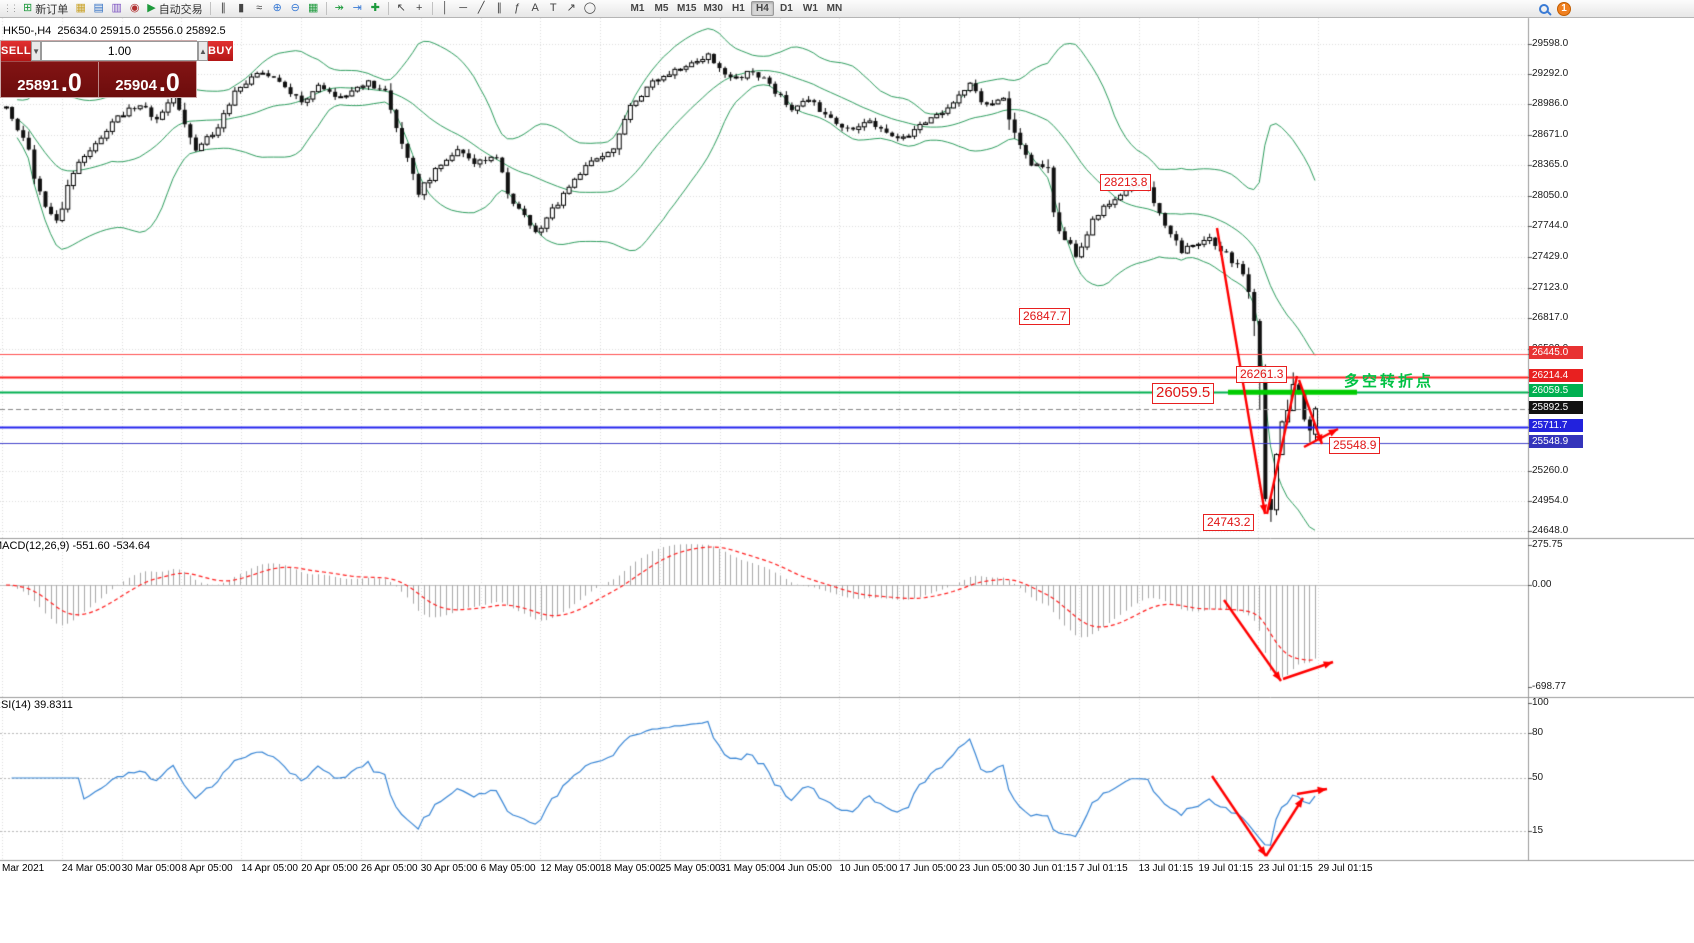 The width and height of the screenshot is (1694, 943). I want to click on bar-chart-icon: ∥, so click(223, 8).